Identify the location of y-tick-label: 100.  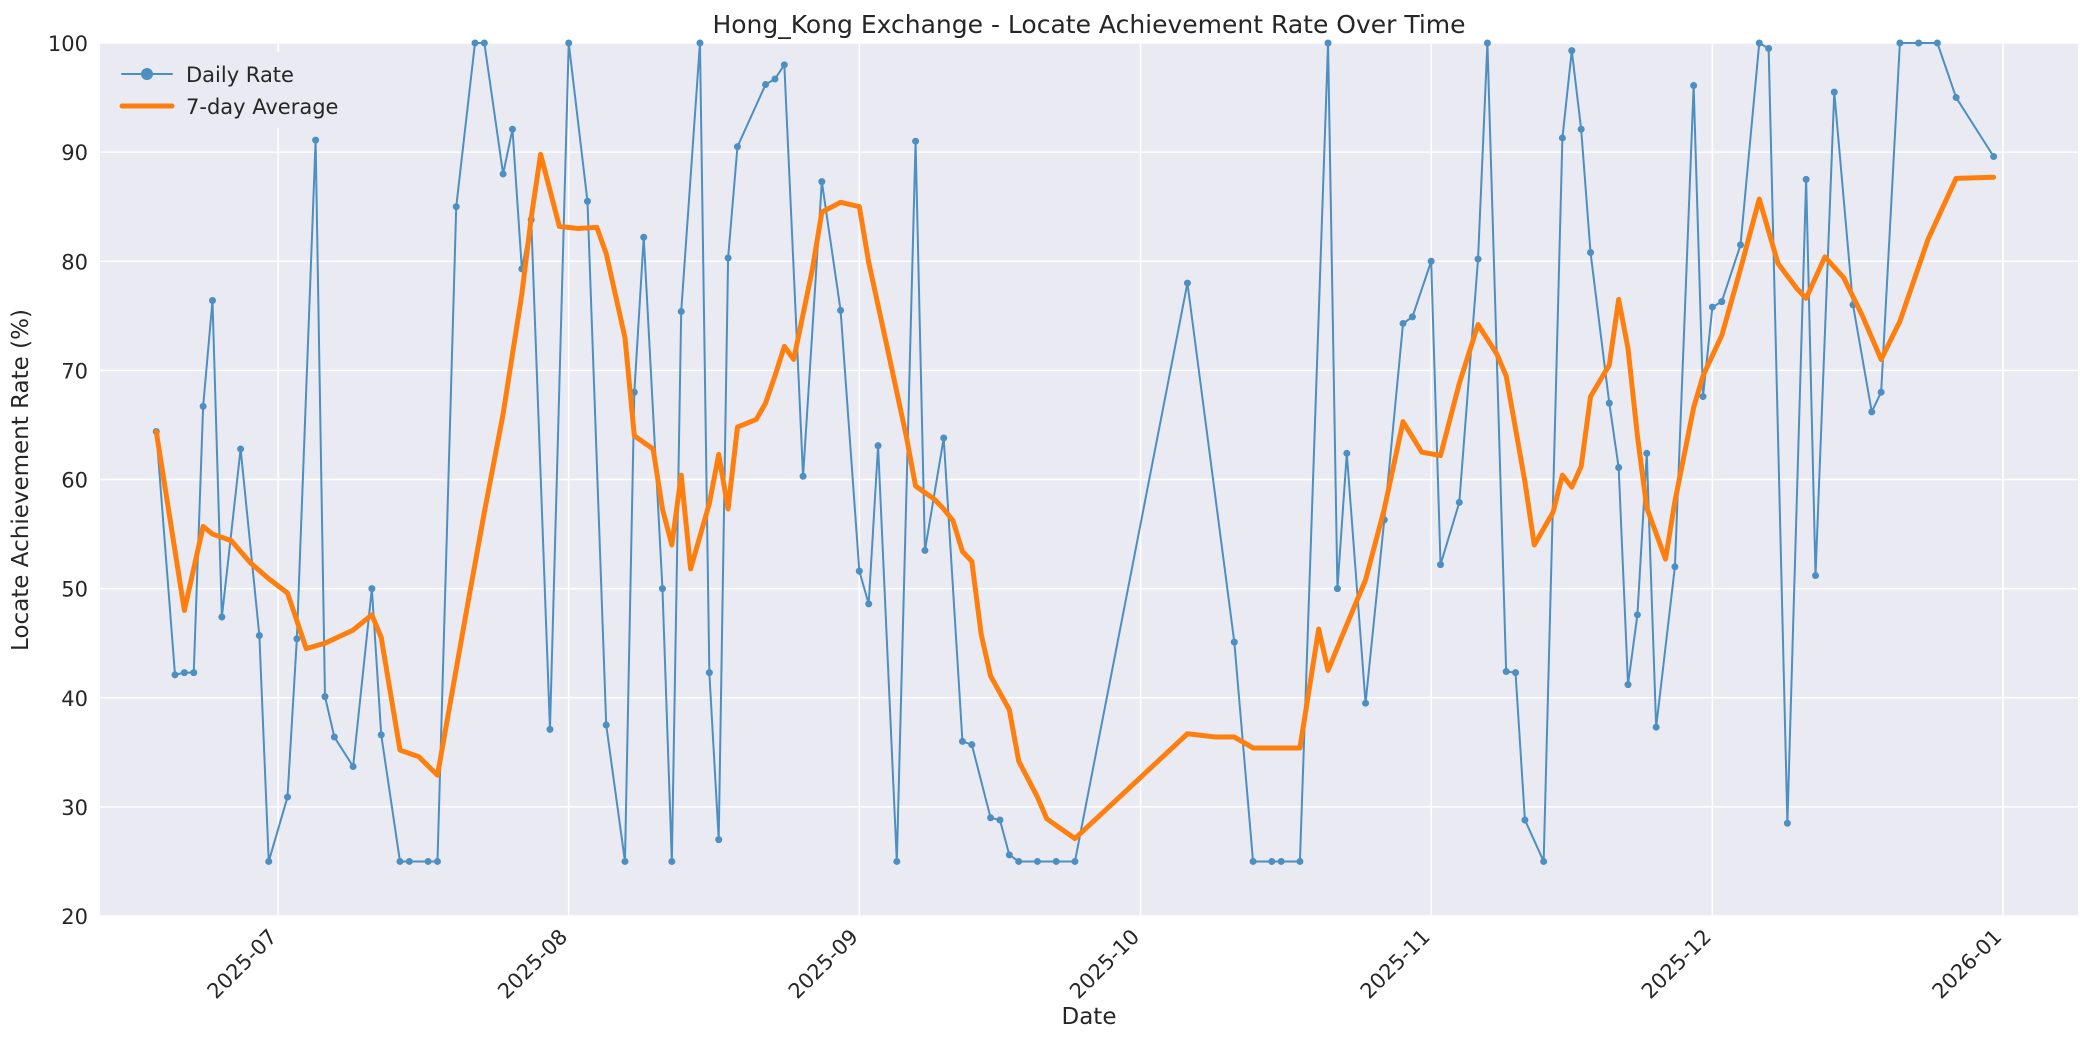
(68, 44).